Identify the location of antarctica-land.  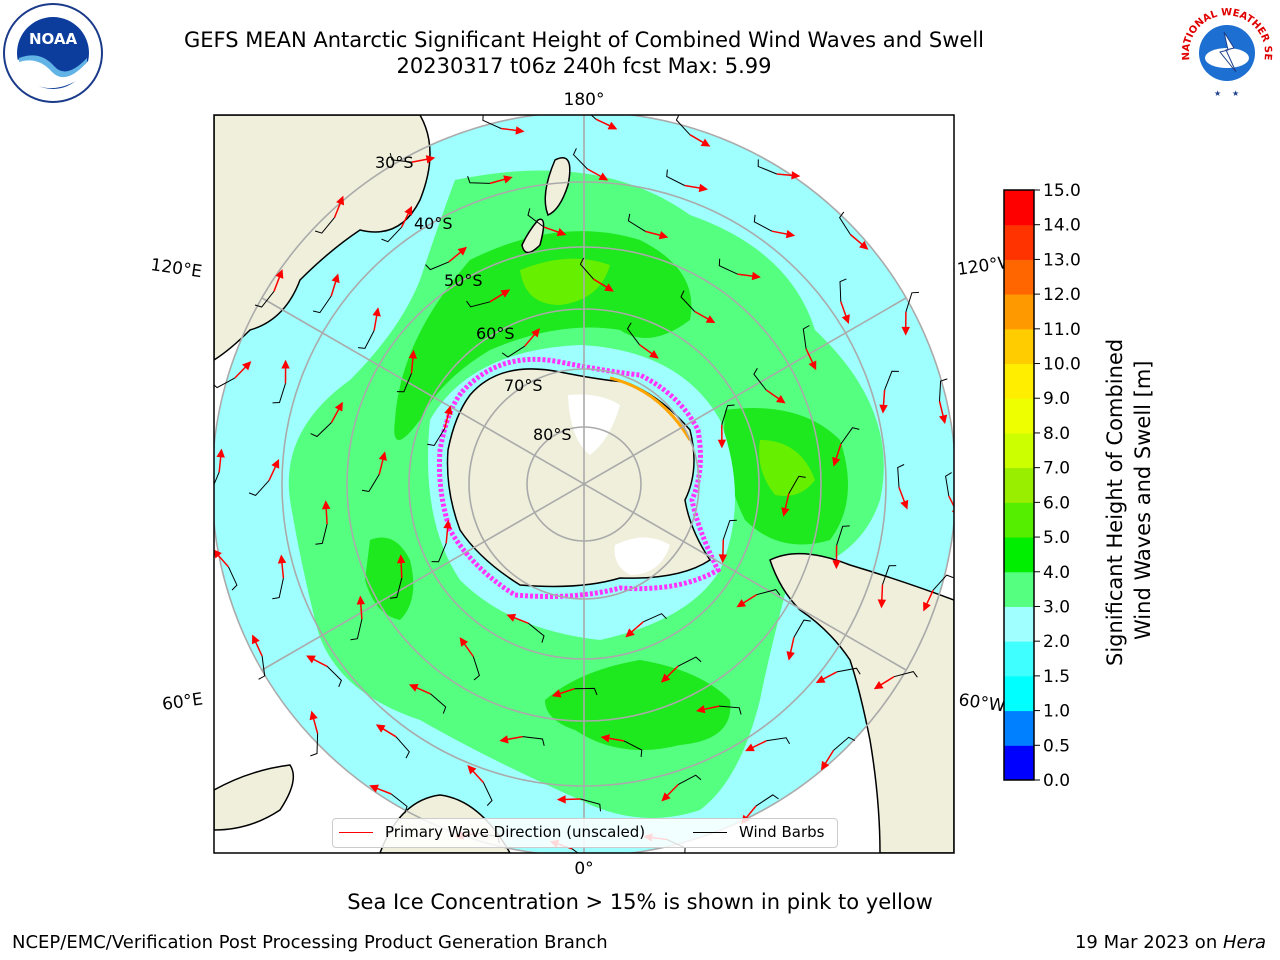
(579, 478).